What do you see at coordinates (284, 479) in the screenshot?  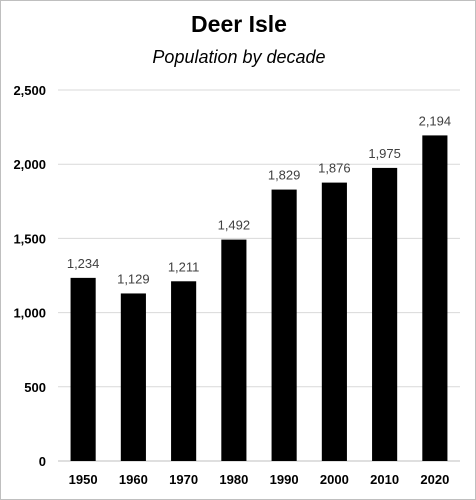 I see `x-tick-label: 1990` at bounding box center [284, 479].